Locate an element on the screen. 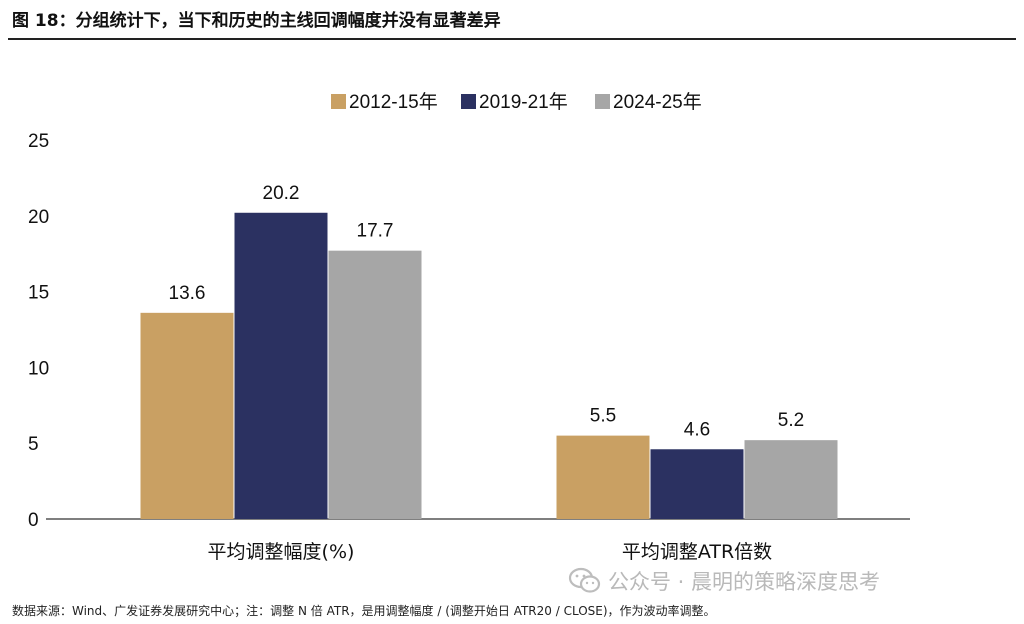 The width and height of the screenshot is (1024, 624). data-label: 17.7 is located at coordinates (375, 231).